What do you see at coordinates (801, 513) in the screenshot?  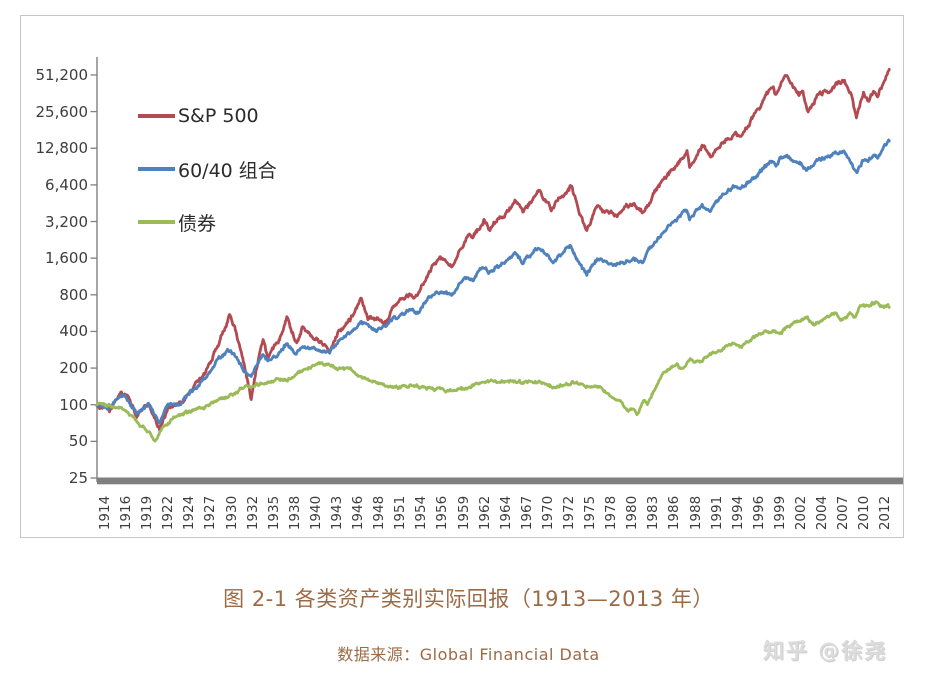 I see `x-axis-label: 2002` at bounding box center [801, 513].